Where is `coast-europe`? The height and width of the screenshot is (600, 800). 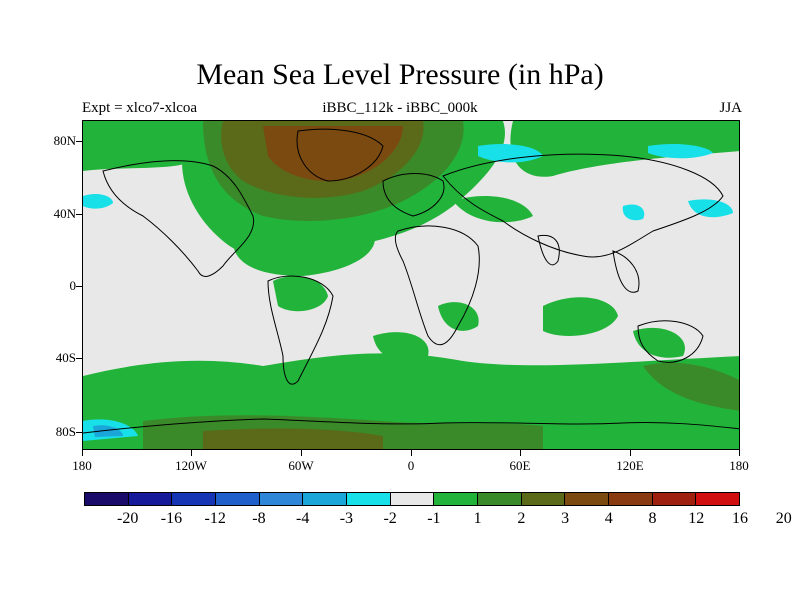 coast-europe is located at coordinates (413, 195).